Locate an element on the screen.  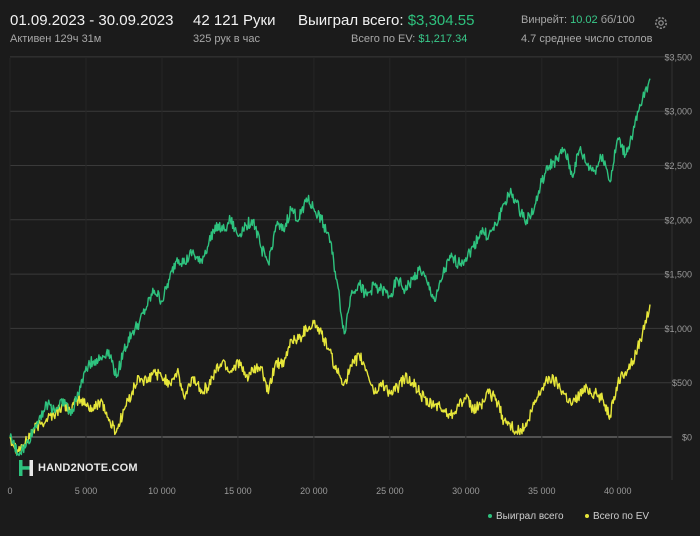
hands-per-hour: 325 рук в час is located at coordinates (227, 39).